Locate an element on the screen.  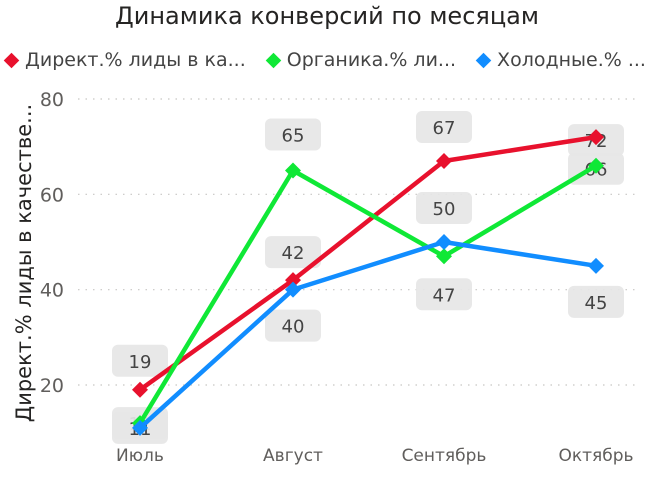
y-tick-label: 40 is located at coordinates (52, 291).